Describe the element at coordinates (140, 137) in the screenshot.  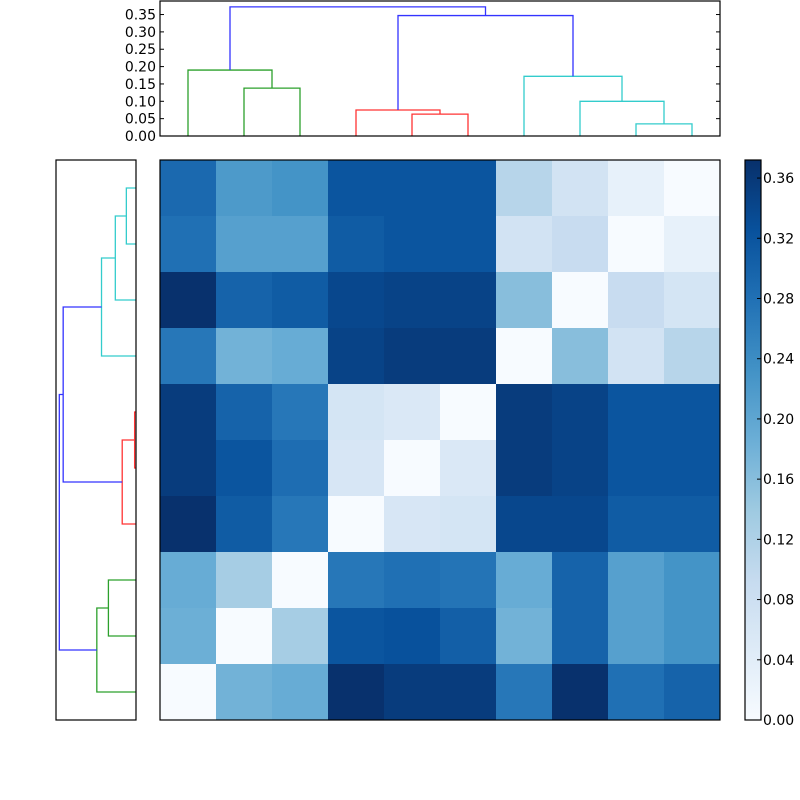
I see `y-tick-label: 0.00` at that location.